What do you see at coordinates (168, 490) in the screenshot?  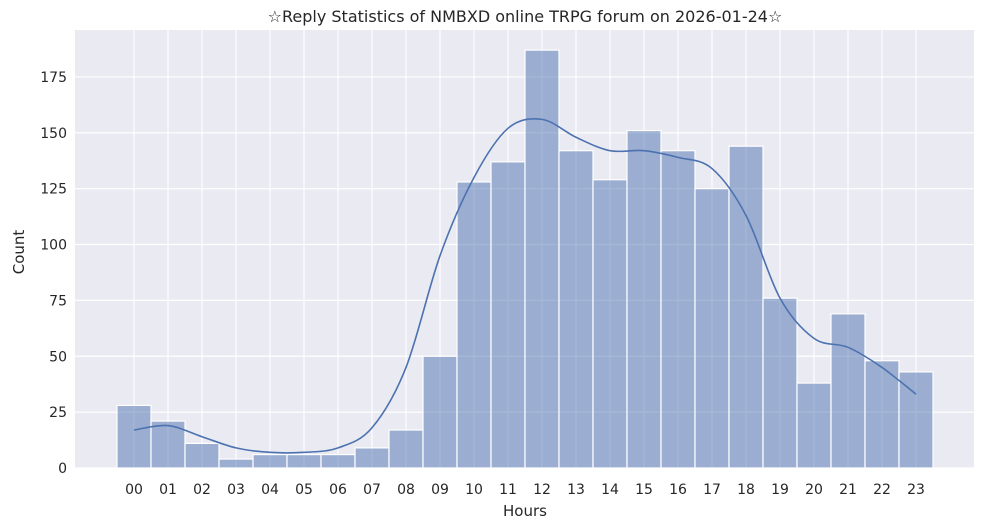 I see `x-tick-label: 01` at bounding box center [168, 490].